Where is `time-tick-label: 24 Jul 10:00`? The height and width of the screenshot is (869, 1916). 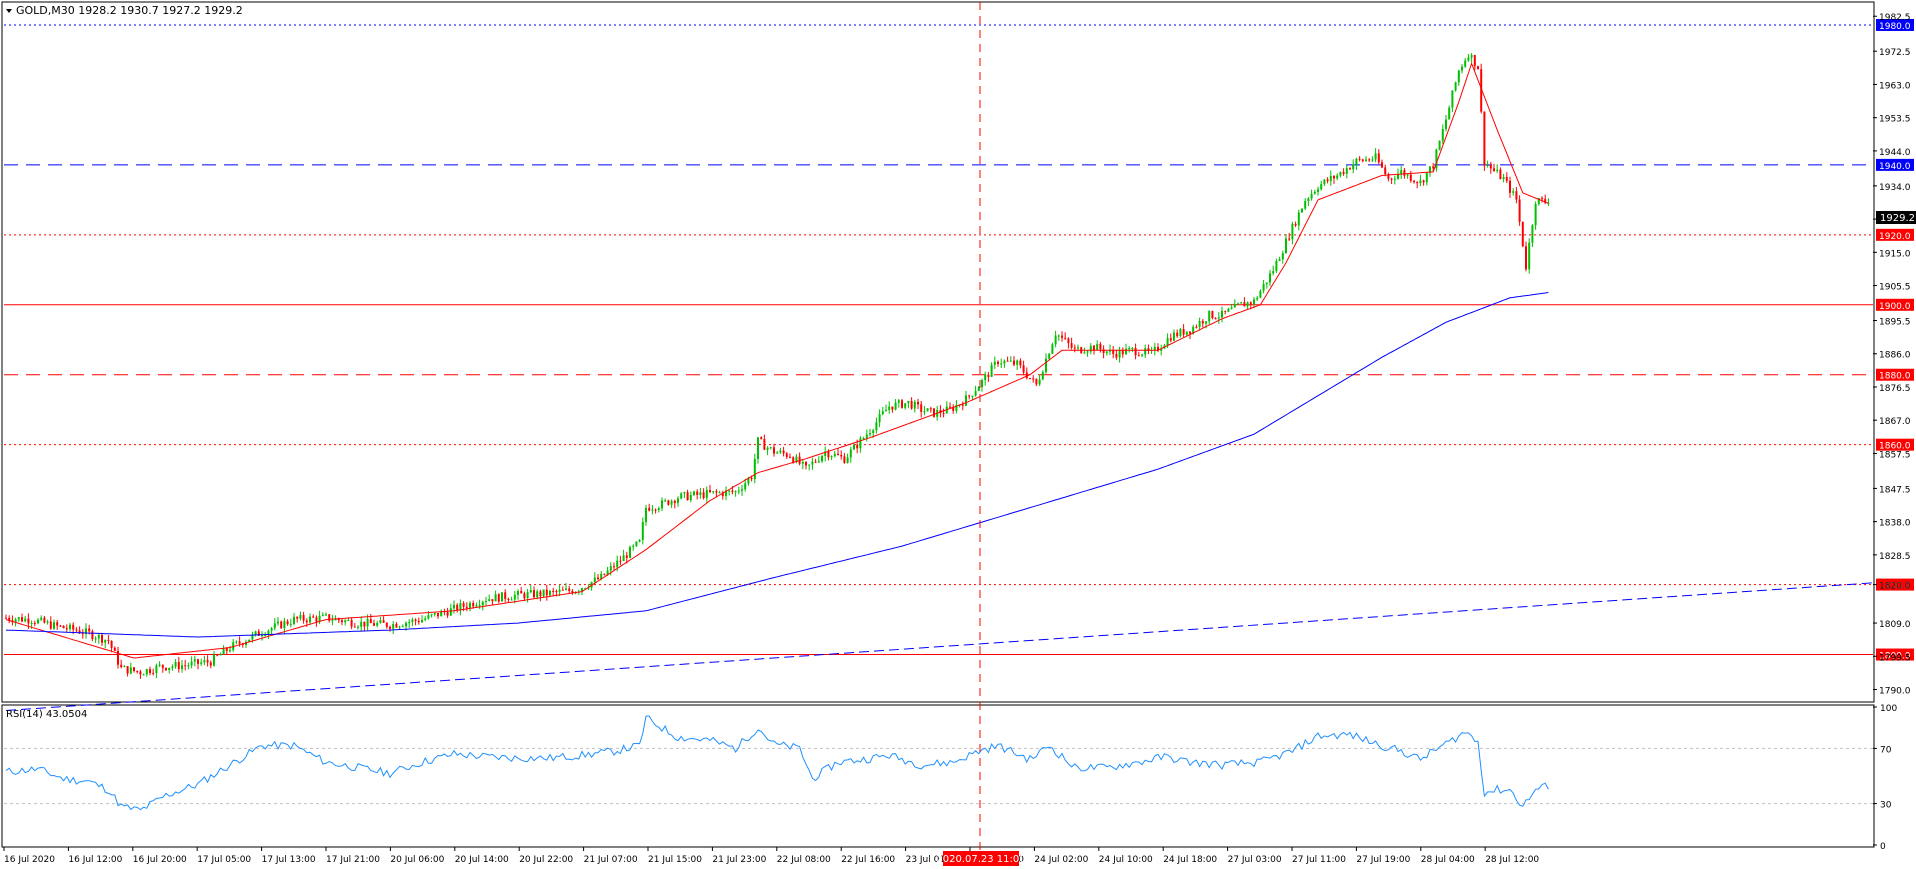
time-tick-label: 24 Jul 10:00 is located at coordinates (1126, 860).